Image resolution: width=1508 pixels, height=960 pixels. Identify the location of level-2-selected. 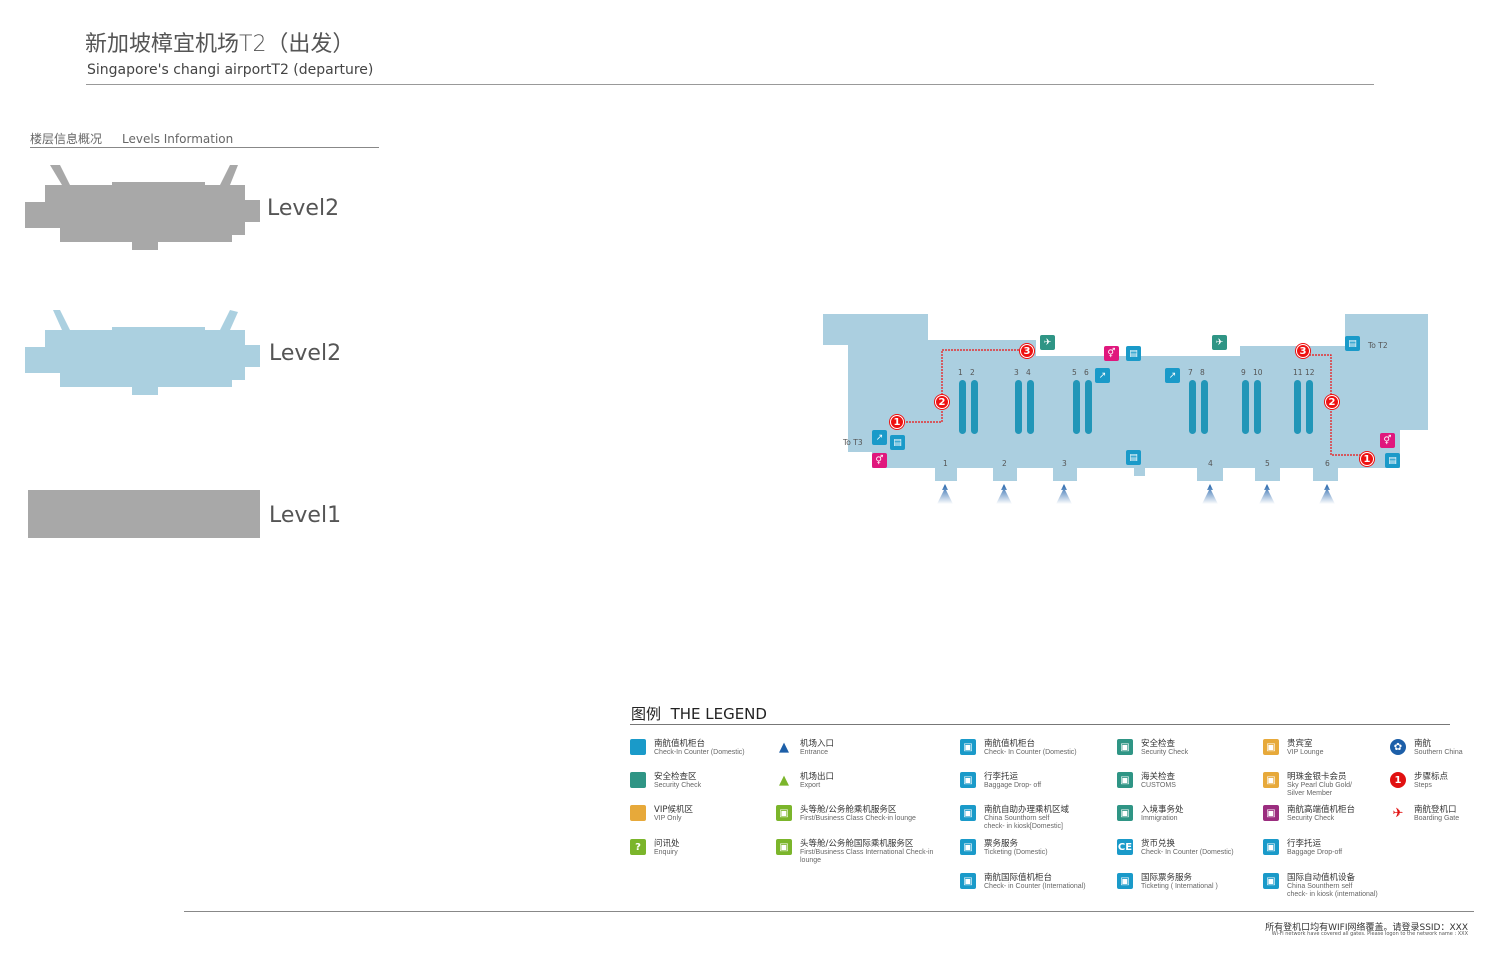
(145, 354).